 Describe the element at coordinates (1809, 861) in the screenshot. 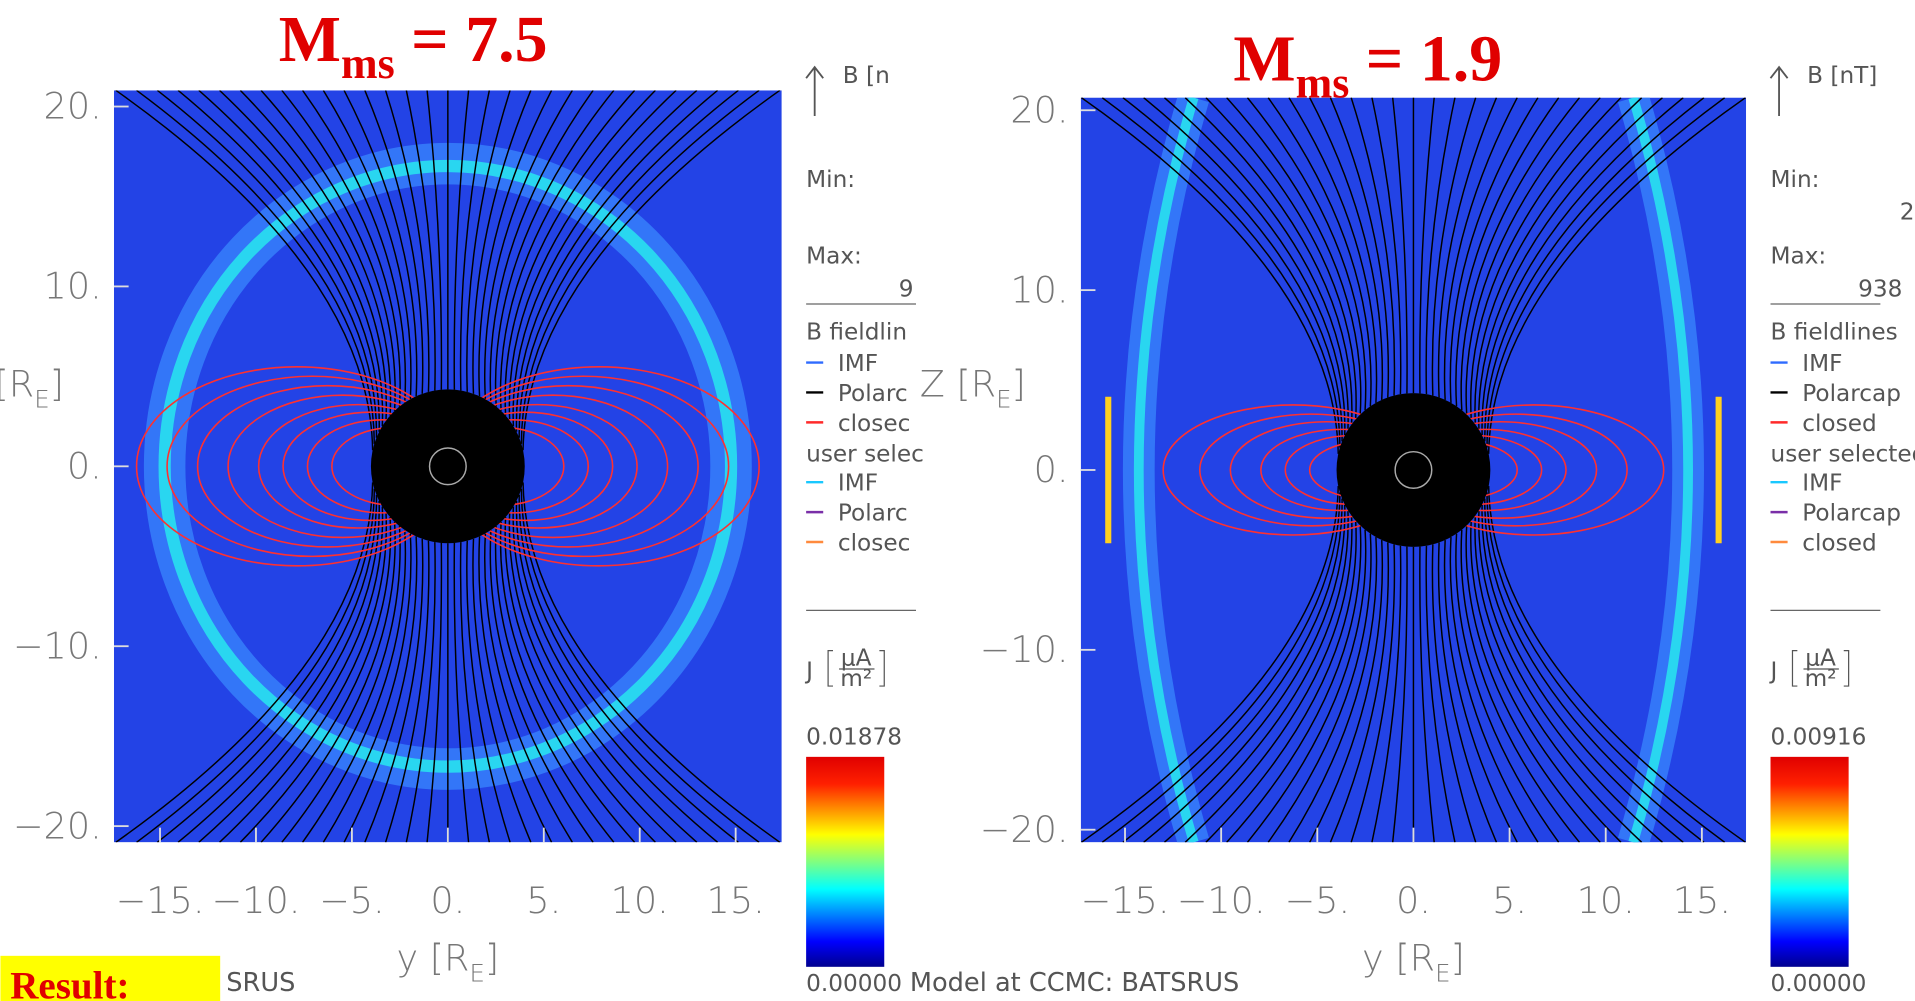

I see `colorbar` at that location.